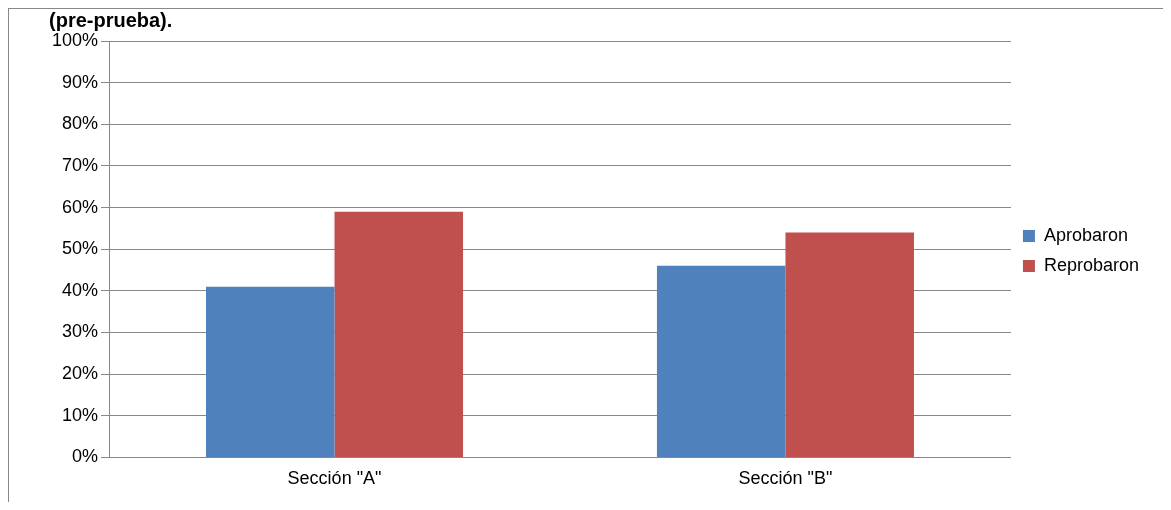 The height and width of the screenshot is (510, 1171). What do you see at coordinates (785, 478) in the screenshot?
I see `x-tick-label: Sección "B"` at bounding box center [785, 478].